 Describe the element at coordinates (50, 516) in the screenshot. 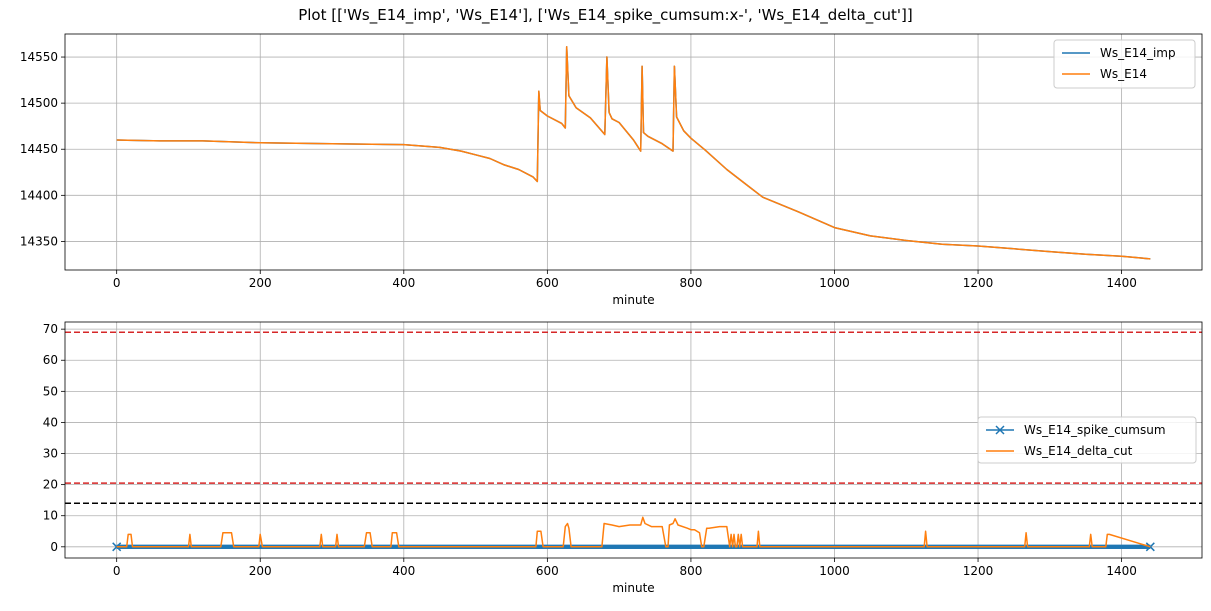

I see `y-tick-label: 10` at that location.